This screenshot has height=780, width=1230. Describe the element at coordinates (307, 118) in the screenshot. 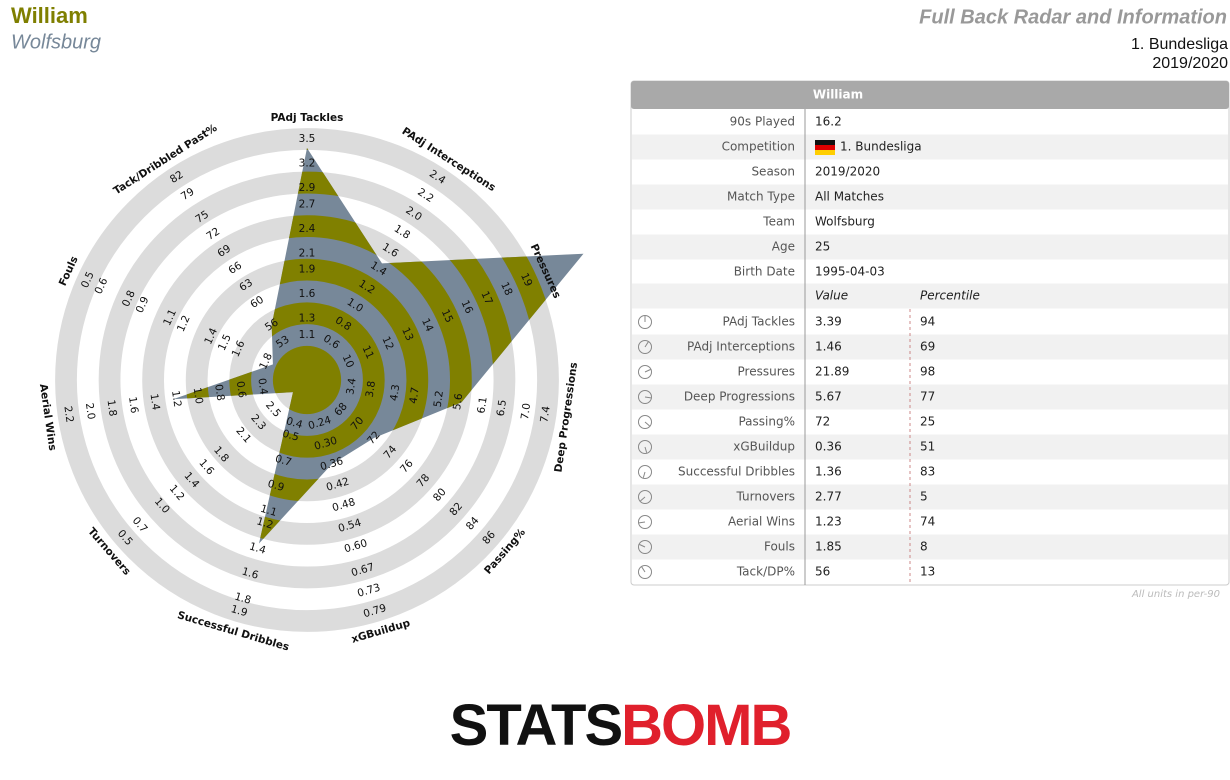

I see `axis-label: PAdj Tackles` at that location.